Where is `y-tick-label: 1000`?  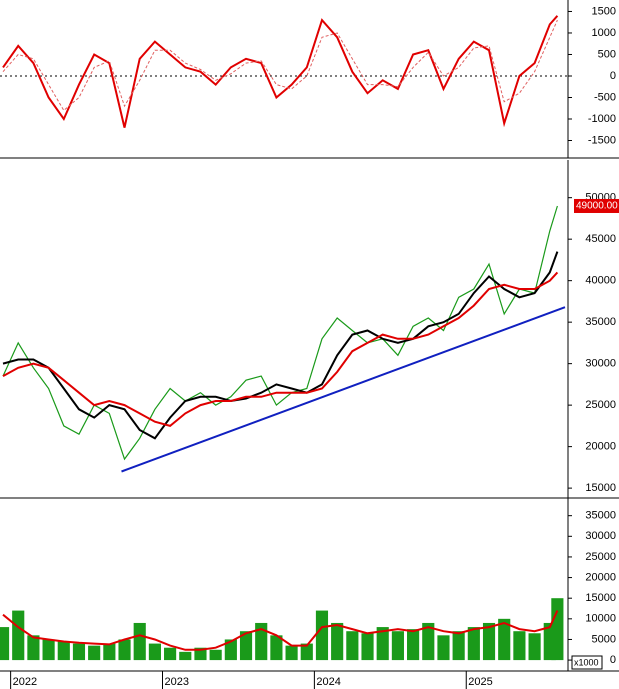 y-tick-label: 1000 is located at coordinates (604, 33).